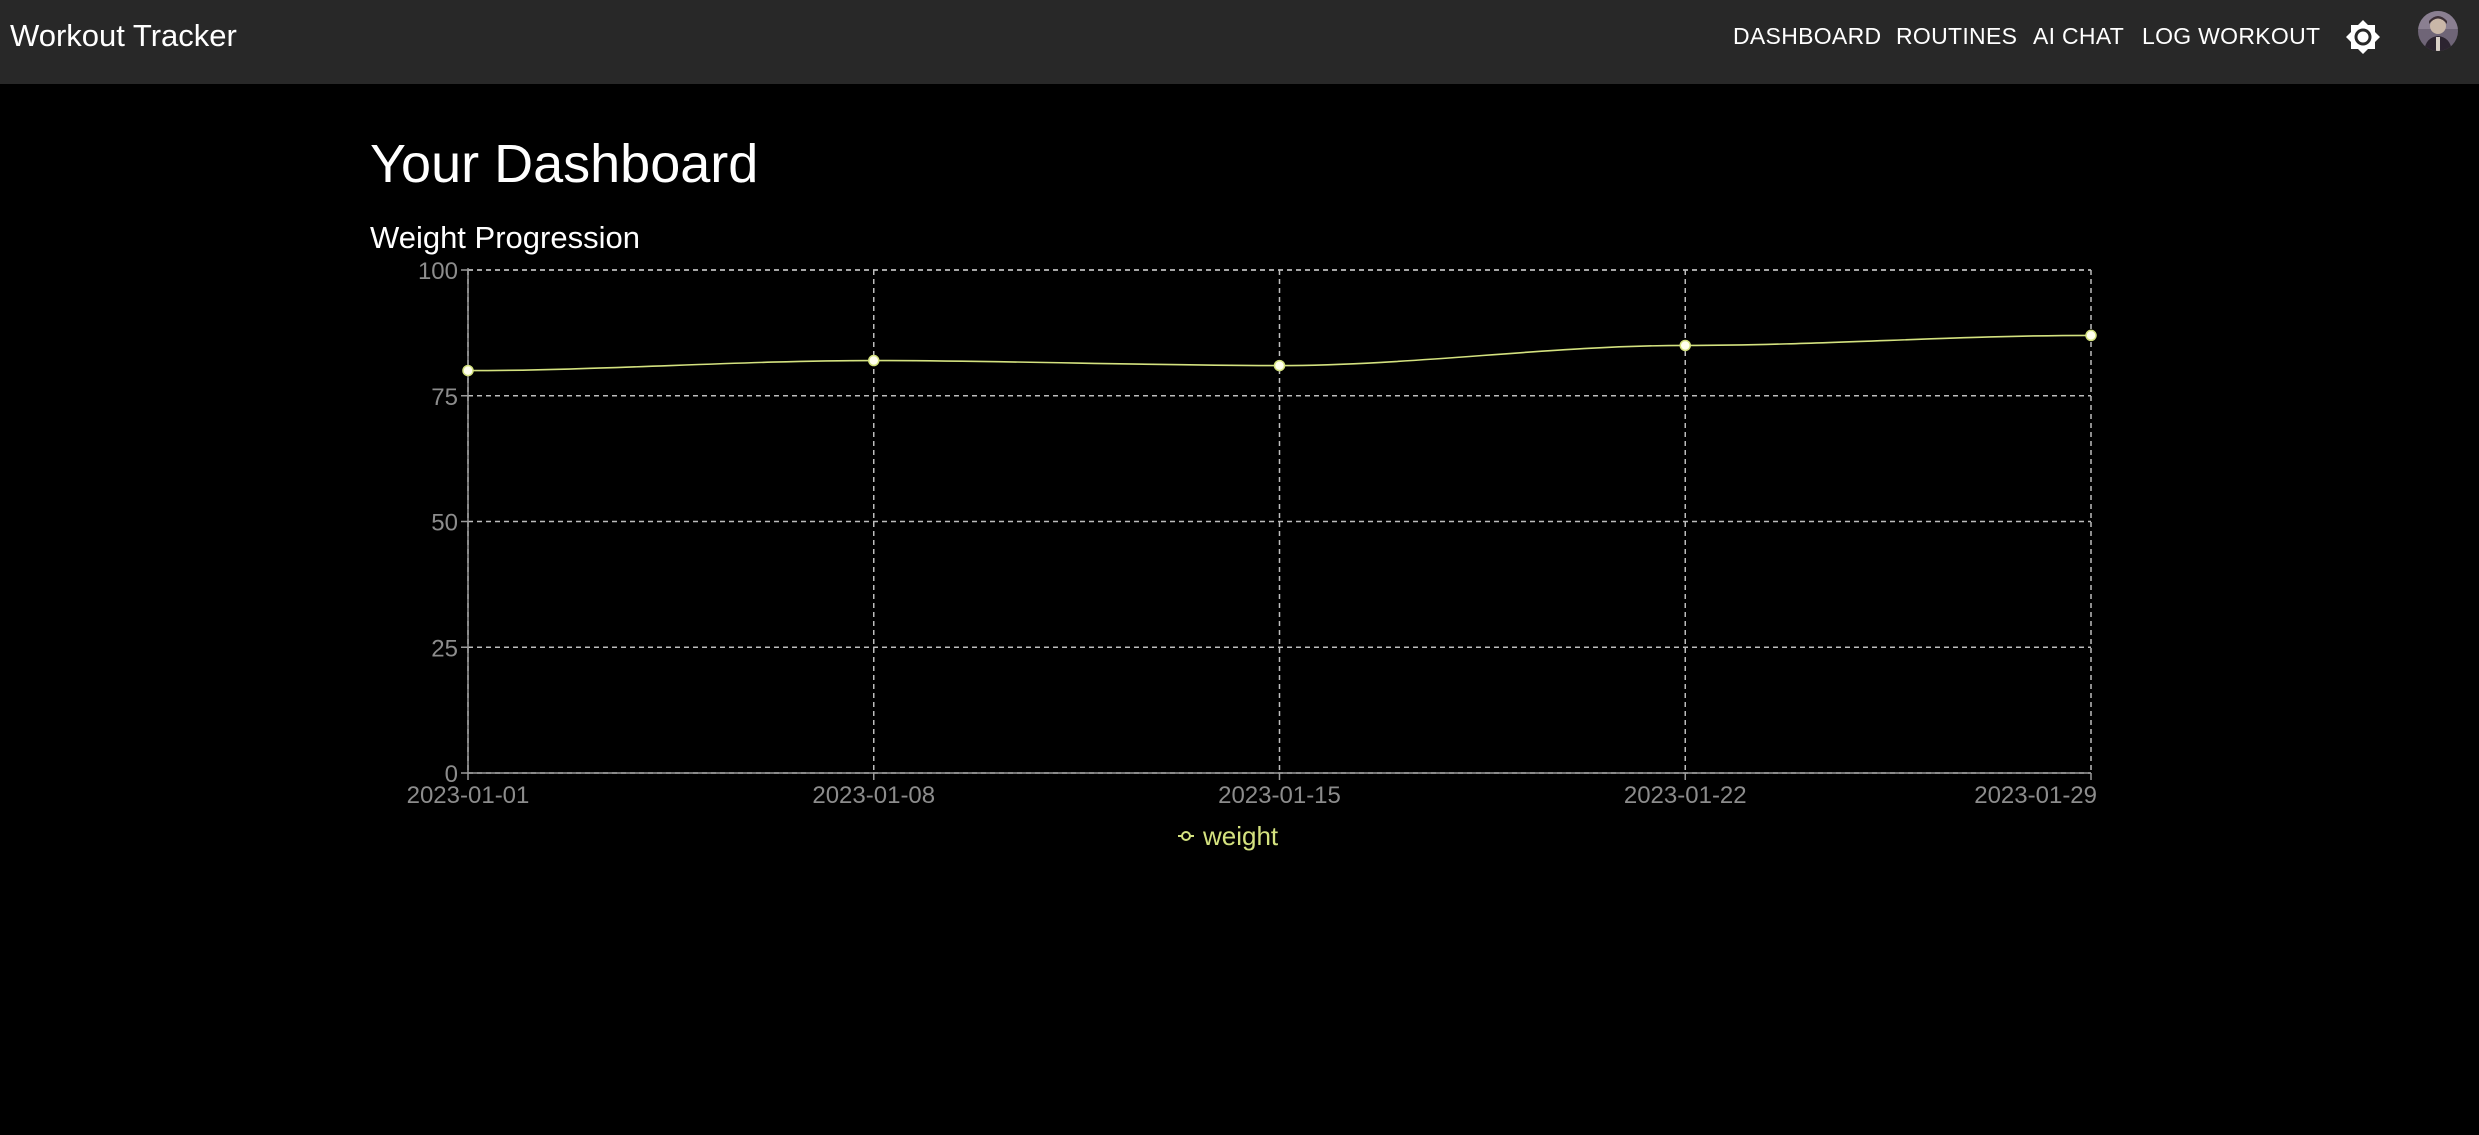 This screenshot has height=1135, width=2479. I want to click on nav-ai-chat: AI CHAT, so click(2079, 36).